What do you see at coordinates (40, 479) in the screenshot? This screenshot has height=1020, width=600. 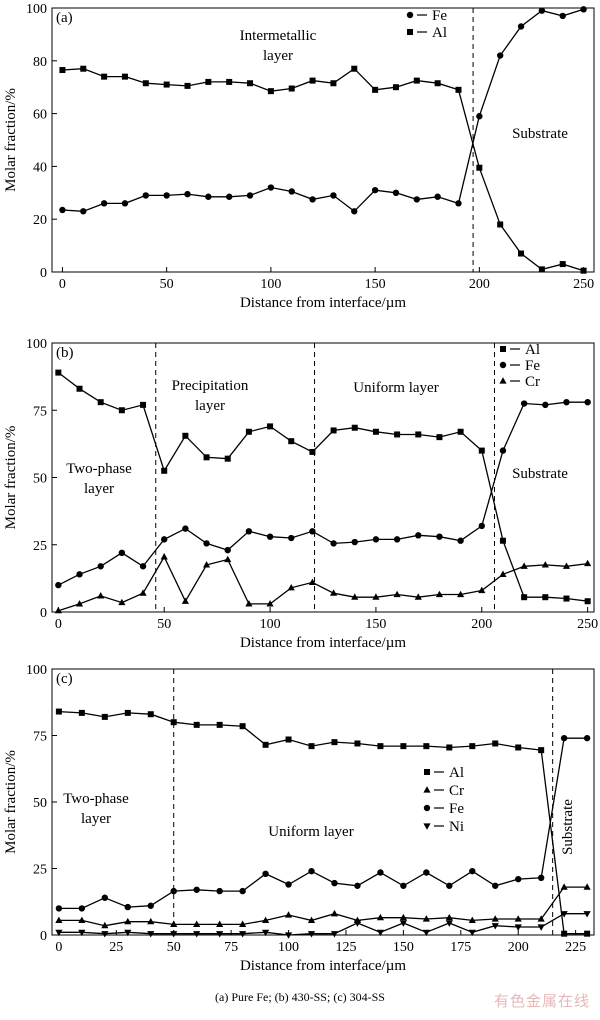 I see `y-tick-label: 50` at bounding box center [40, 479].